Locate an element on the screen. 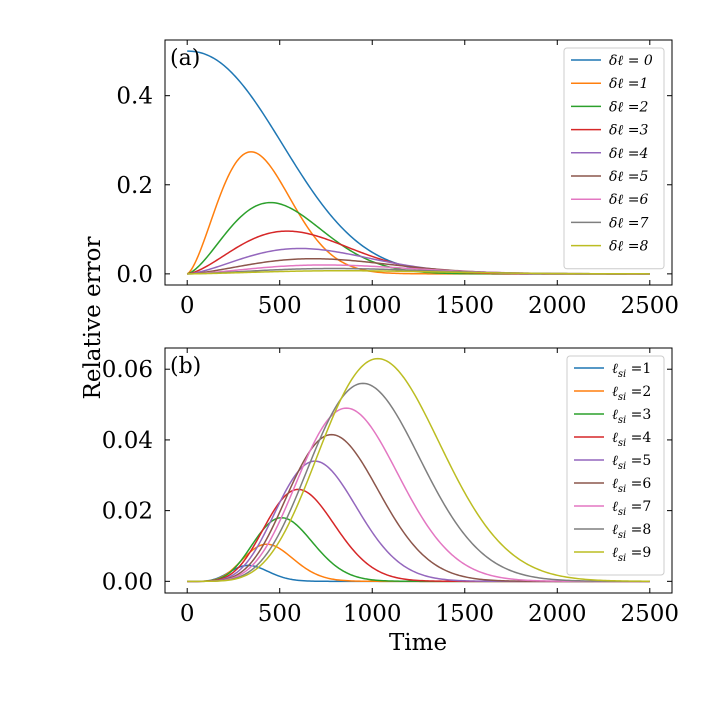 The width and height of the screenshot is (720, 720). legend-entry-label: δℓ =1 is located at coordinates (628, 84).